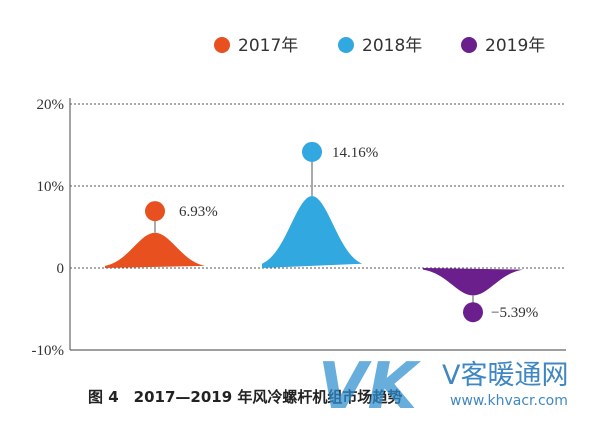 This screenshot has height=434, width=600. Describe the element at coordinates (245, 397) in the screenshot. I see `figure-caption: 图 4 2017—2019 年风冷螺杆机组市场趋势` at that location.